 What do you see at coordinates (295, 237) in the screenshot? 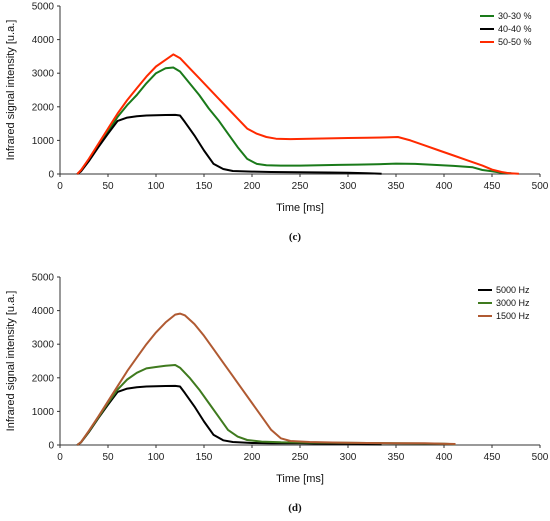
I see `figure-caption: (c)` at bounding box center [295, 237].